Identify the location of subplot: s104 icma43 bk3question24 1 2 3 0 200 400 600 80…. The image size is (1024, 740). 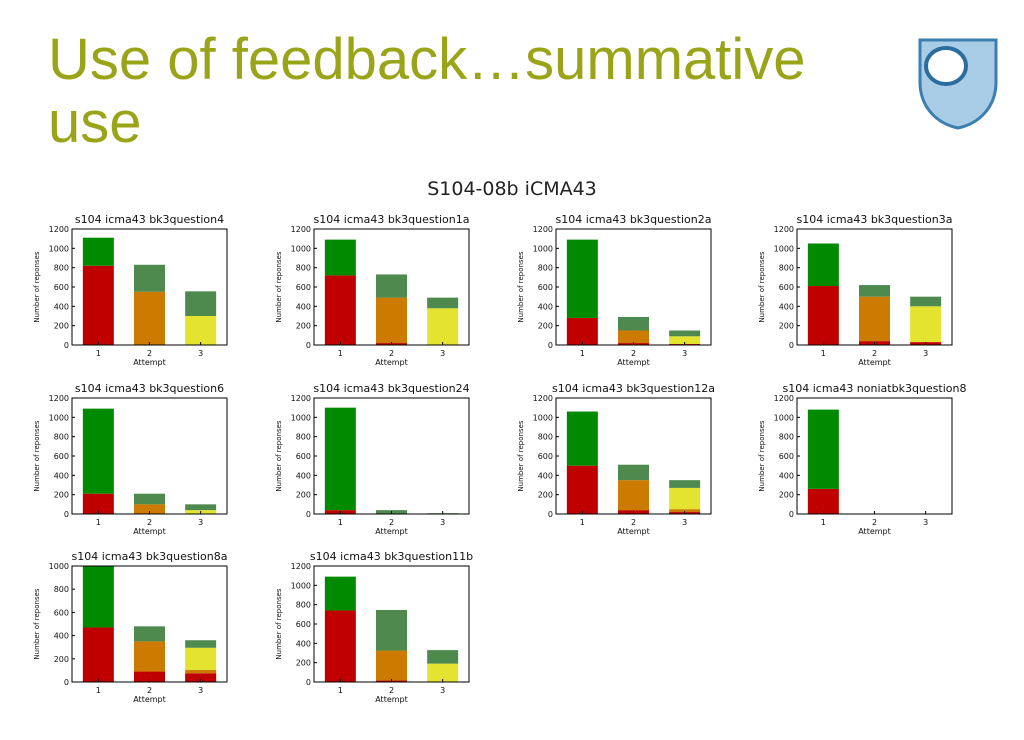
(372, 459).